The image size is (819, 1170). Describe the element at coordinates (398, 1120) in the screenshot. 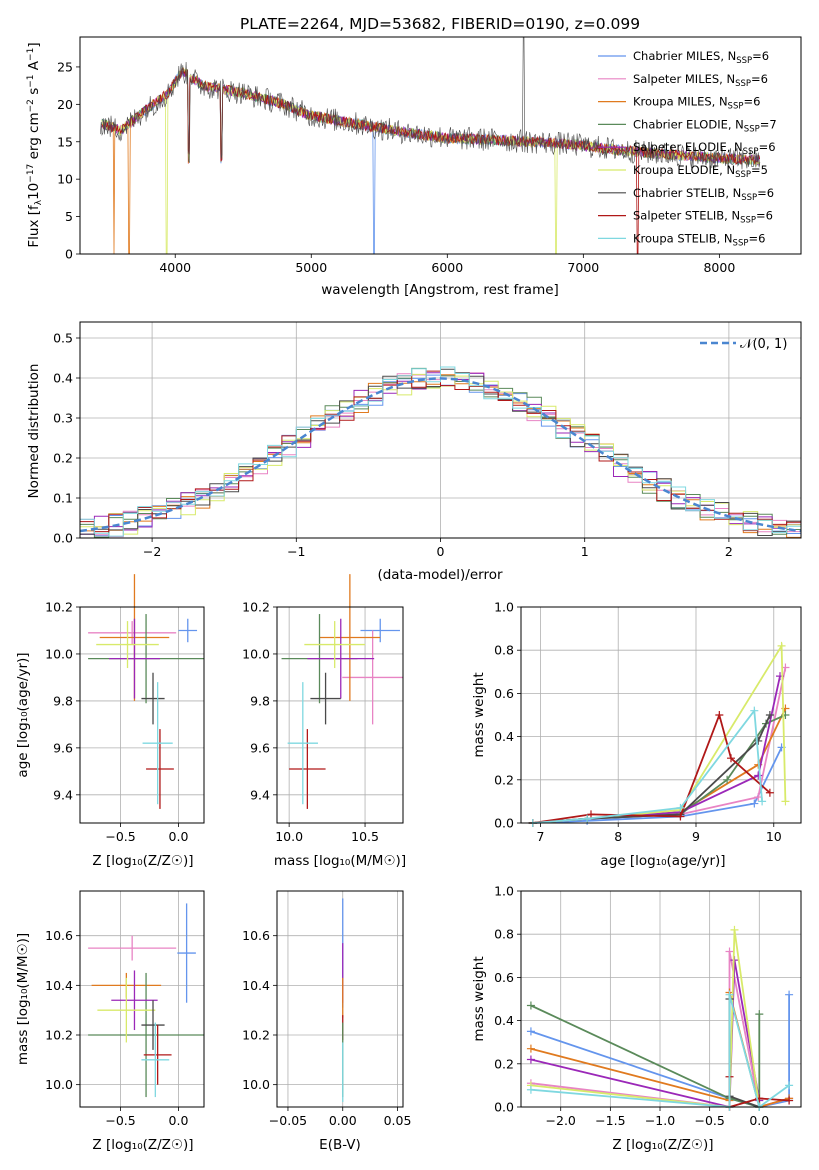

I see `mE-xtick-label: 0.05` at that location.